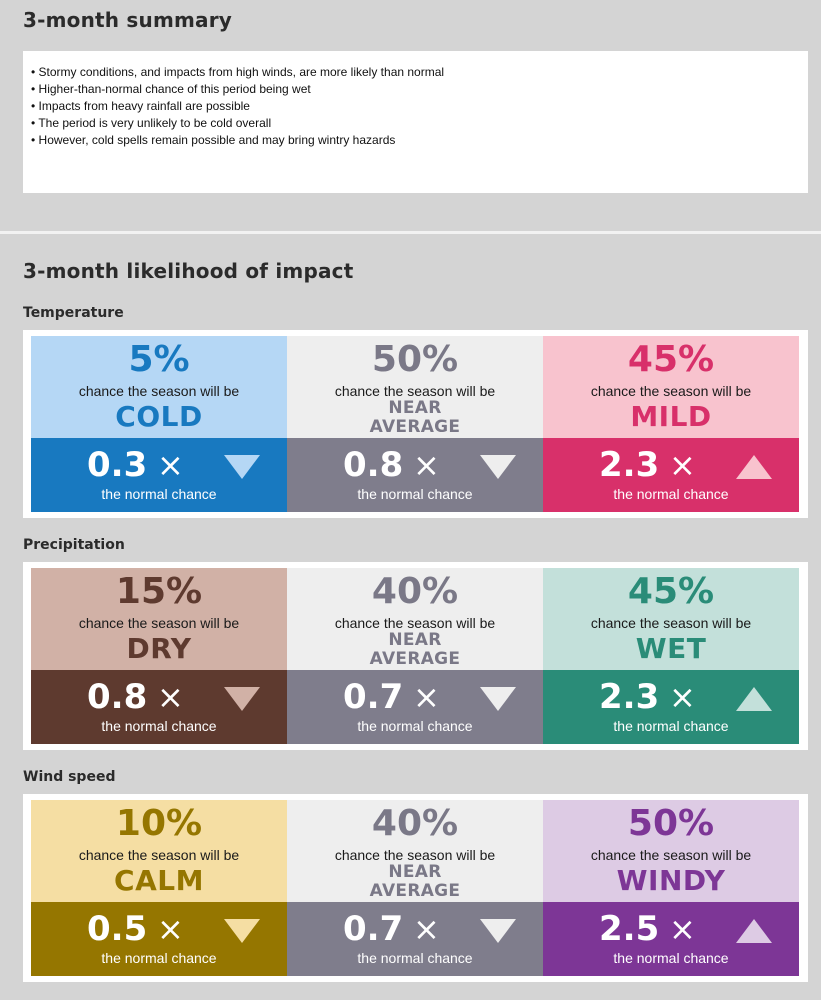  I want to click on section-divider, so click(410, 232).